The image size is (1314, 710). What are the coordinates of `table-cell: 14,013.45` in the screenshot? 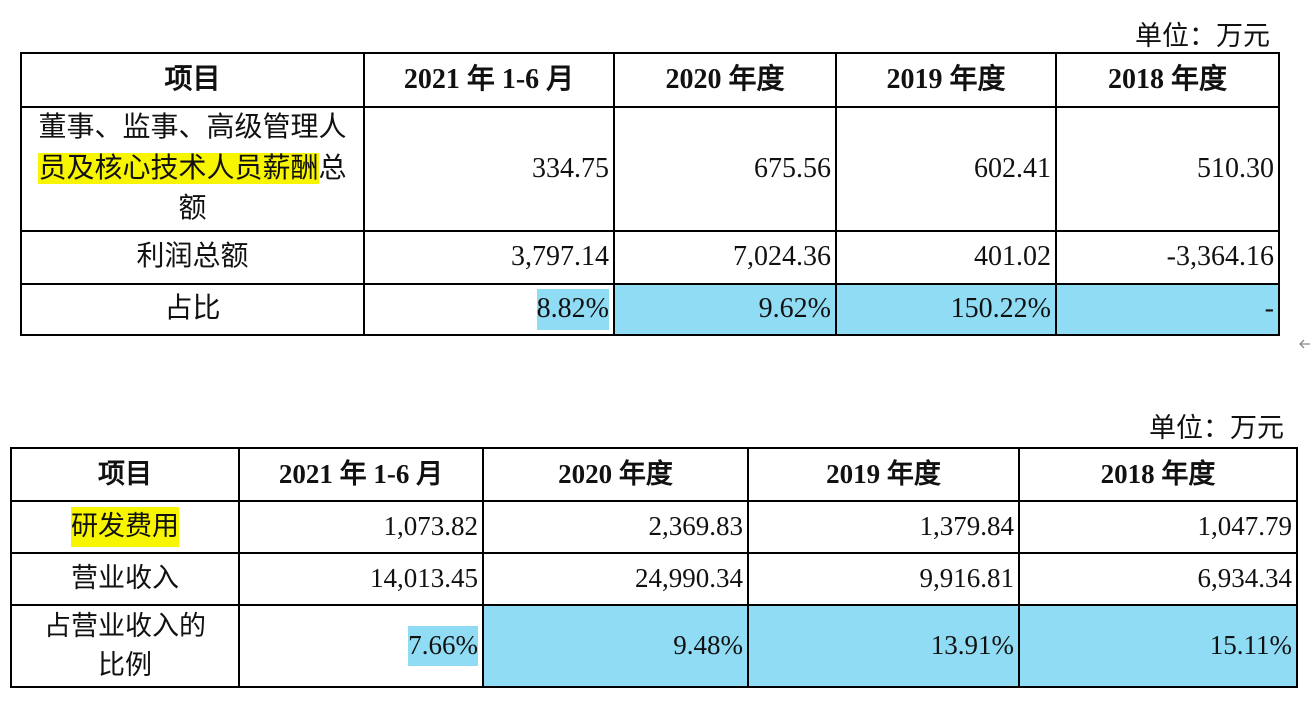 It's located at (362, 580).